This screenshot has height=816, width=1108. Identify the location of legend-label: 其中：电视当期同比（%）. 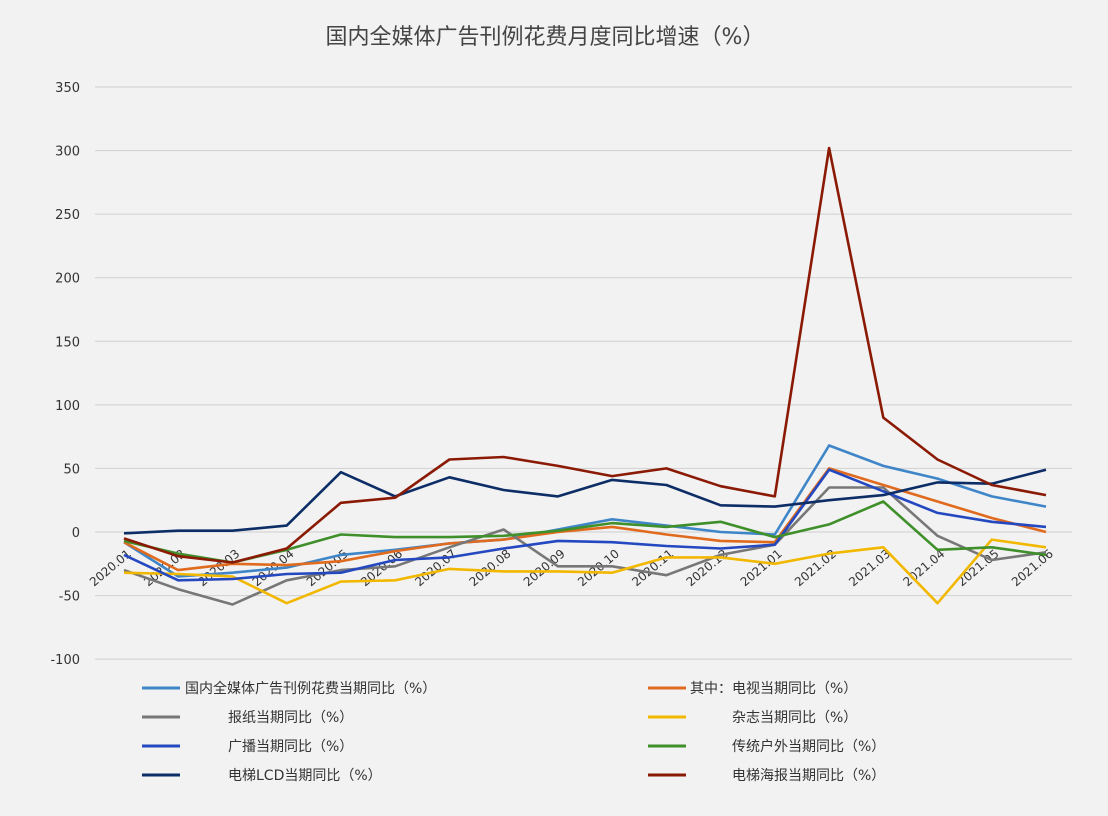
(773, 689).